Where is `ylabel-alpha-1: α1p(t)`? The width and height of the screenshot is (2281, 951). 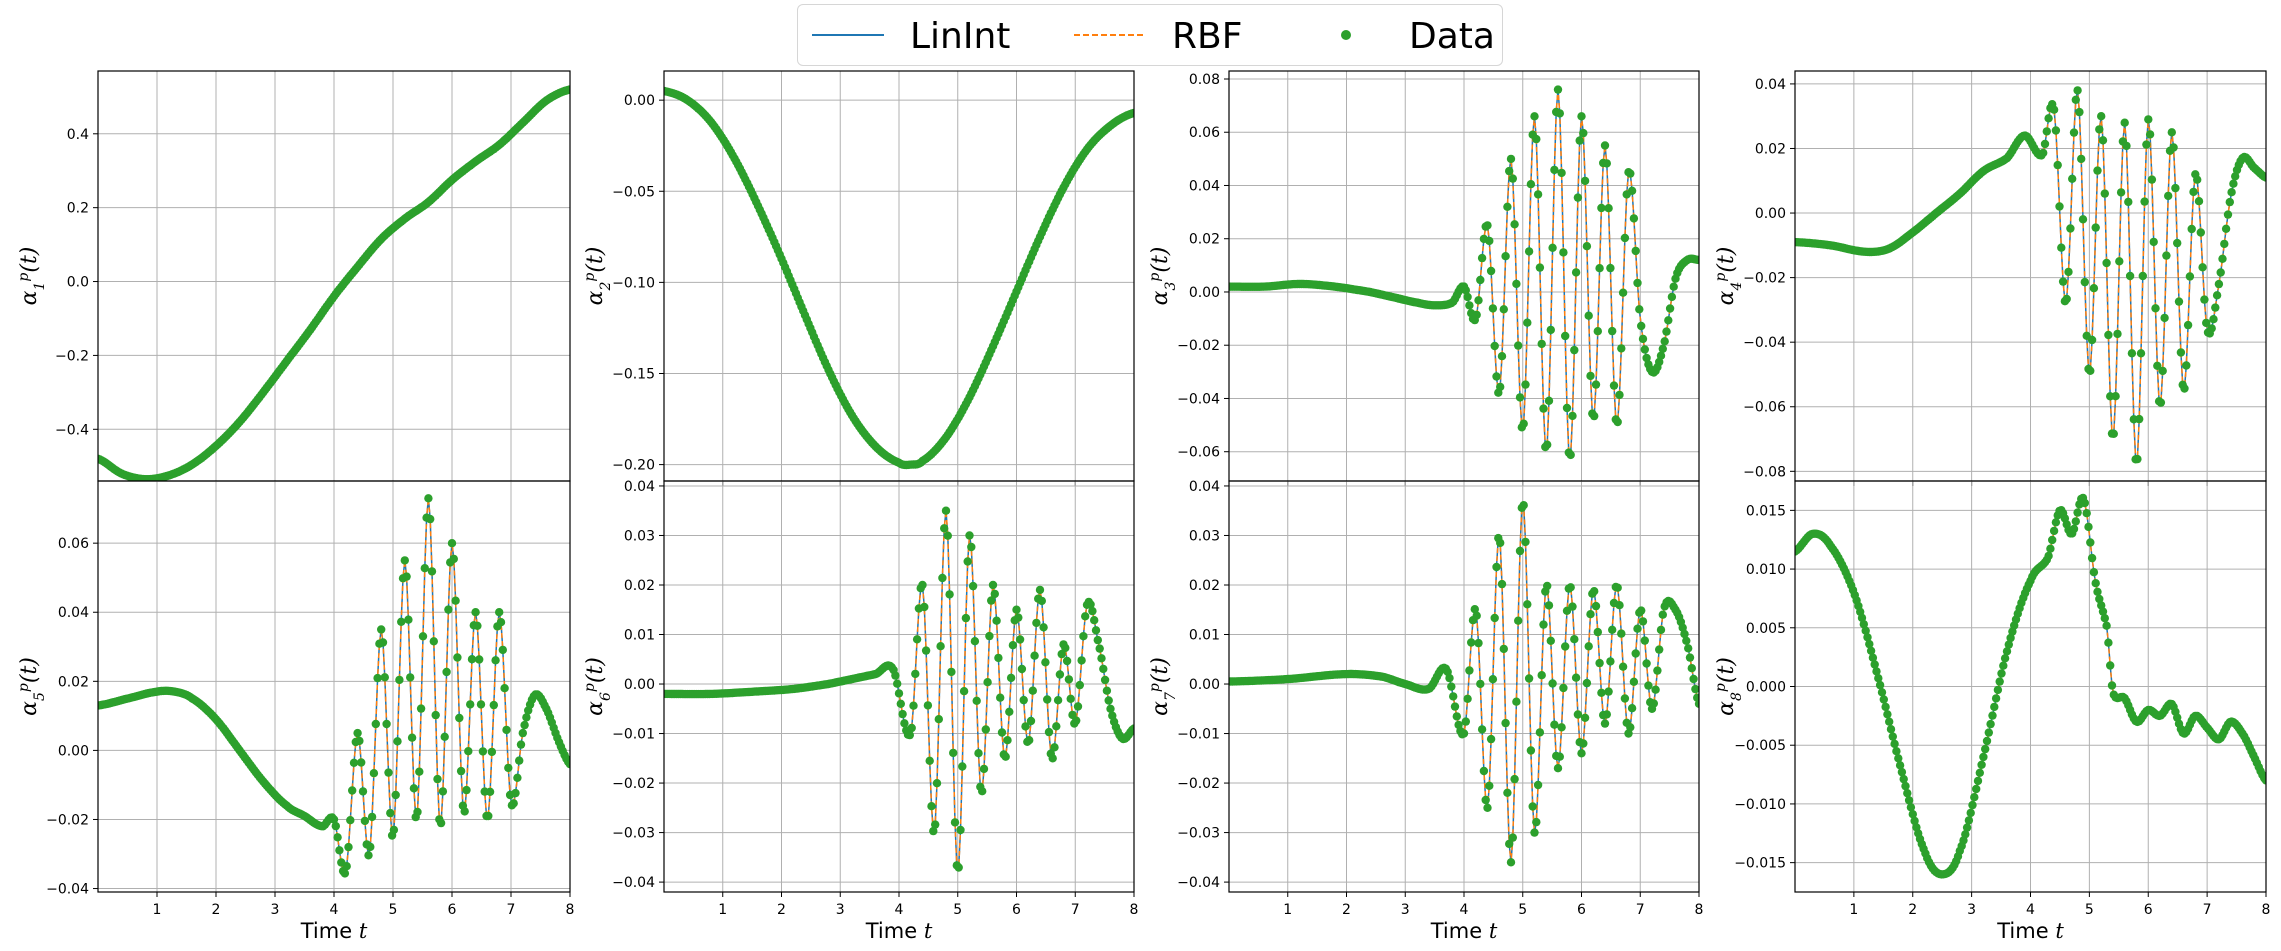 ylabel-alpha-1: α1p(t) is located at coordinates (32, 276).